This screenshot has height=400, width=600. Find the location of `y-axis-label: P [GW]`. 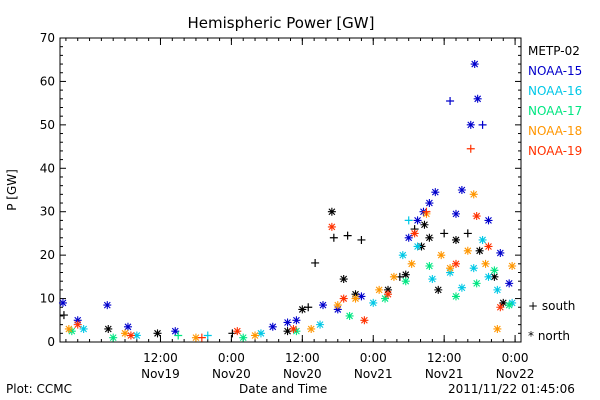

y-axis-label: P [GW] is located at coordinates (12, 190).